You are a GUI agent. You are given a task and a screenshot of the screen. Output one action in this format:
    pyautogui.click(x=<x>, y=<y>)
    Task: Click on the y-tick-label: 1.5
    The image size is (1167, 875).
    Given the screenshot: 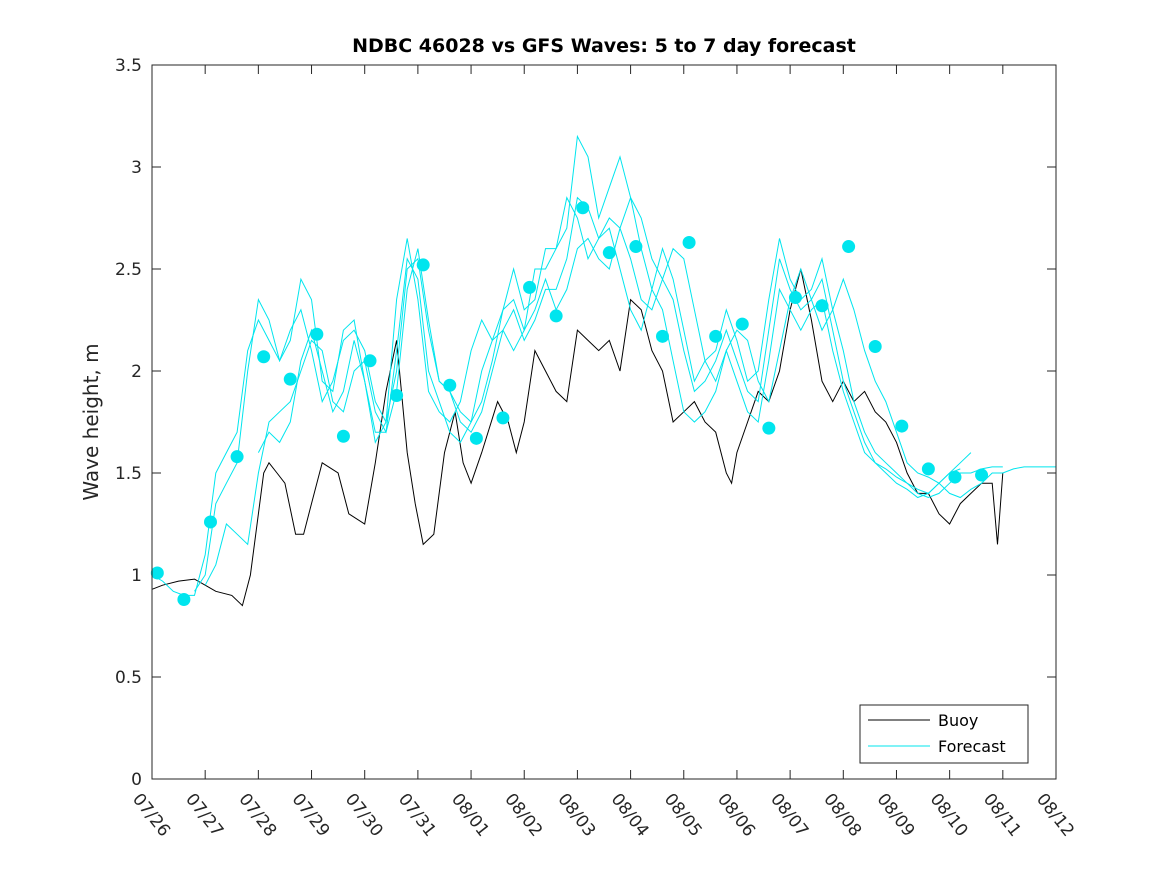 What is the action you would take?
    pyautogui.click(x=128, y=474)
    